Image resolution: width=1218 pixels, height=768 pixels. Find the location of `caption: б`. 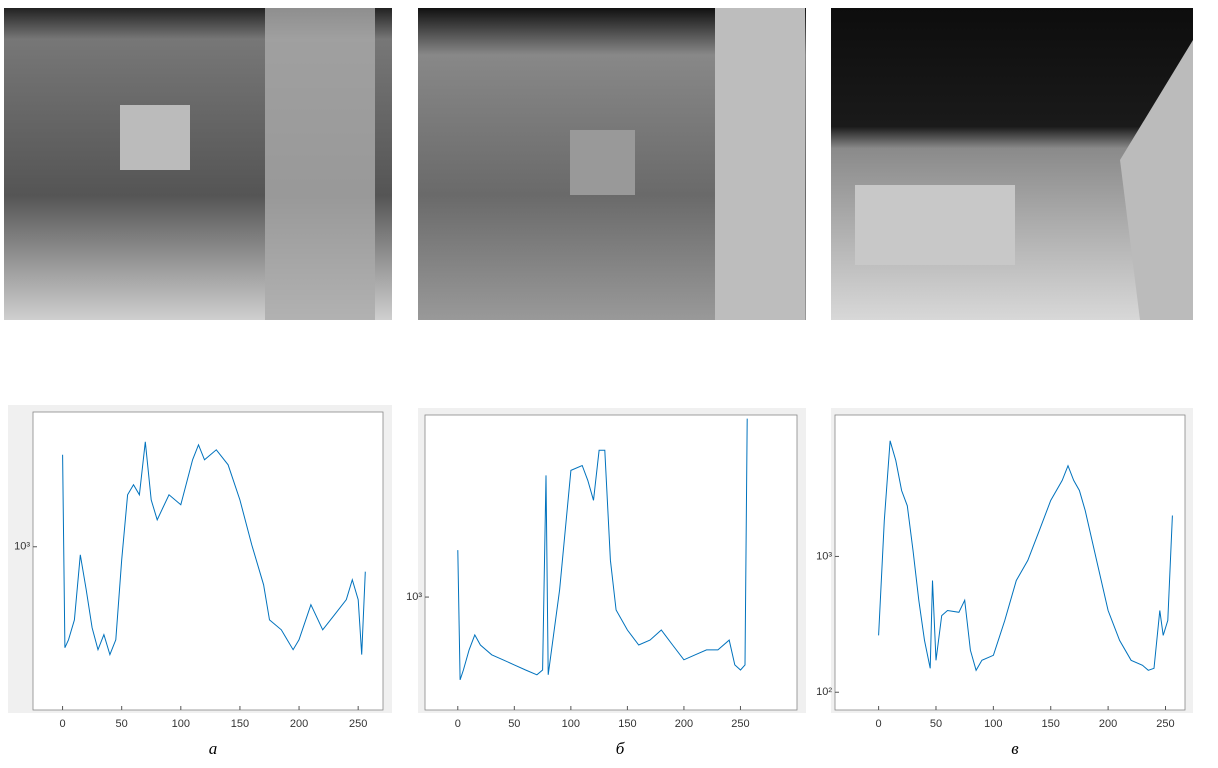

caption: б is located at coordinates (620, 748).